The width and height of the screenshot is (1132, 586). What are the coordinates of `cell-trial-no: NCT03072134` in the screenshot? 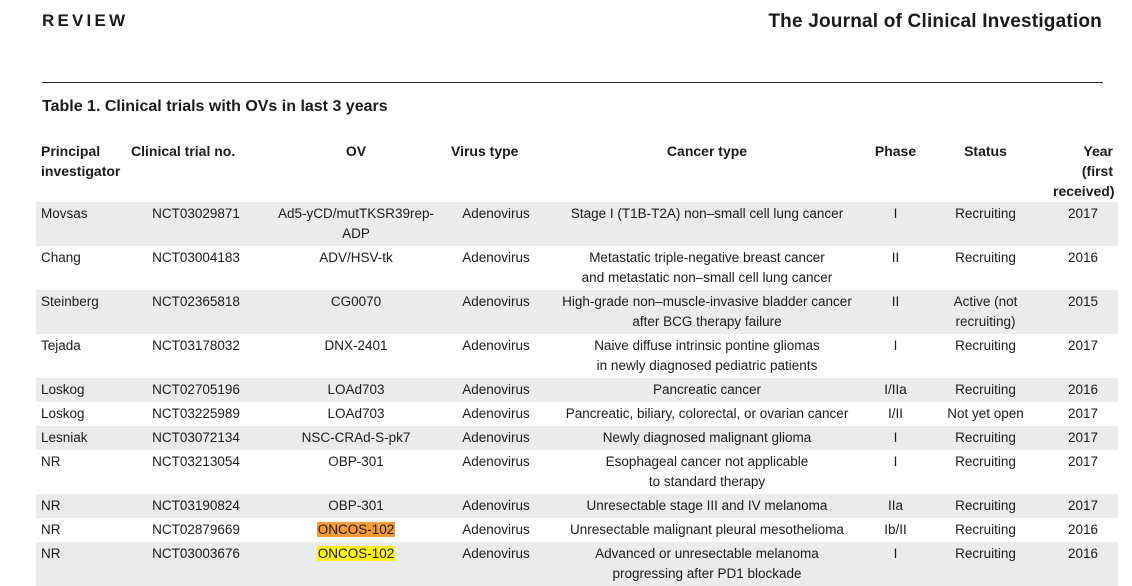 It's located at (196, 438).